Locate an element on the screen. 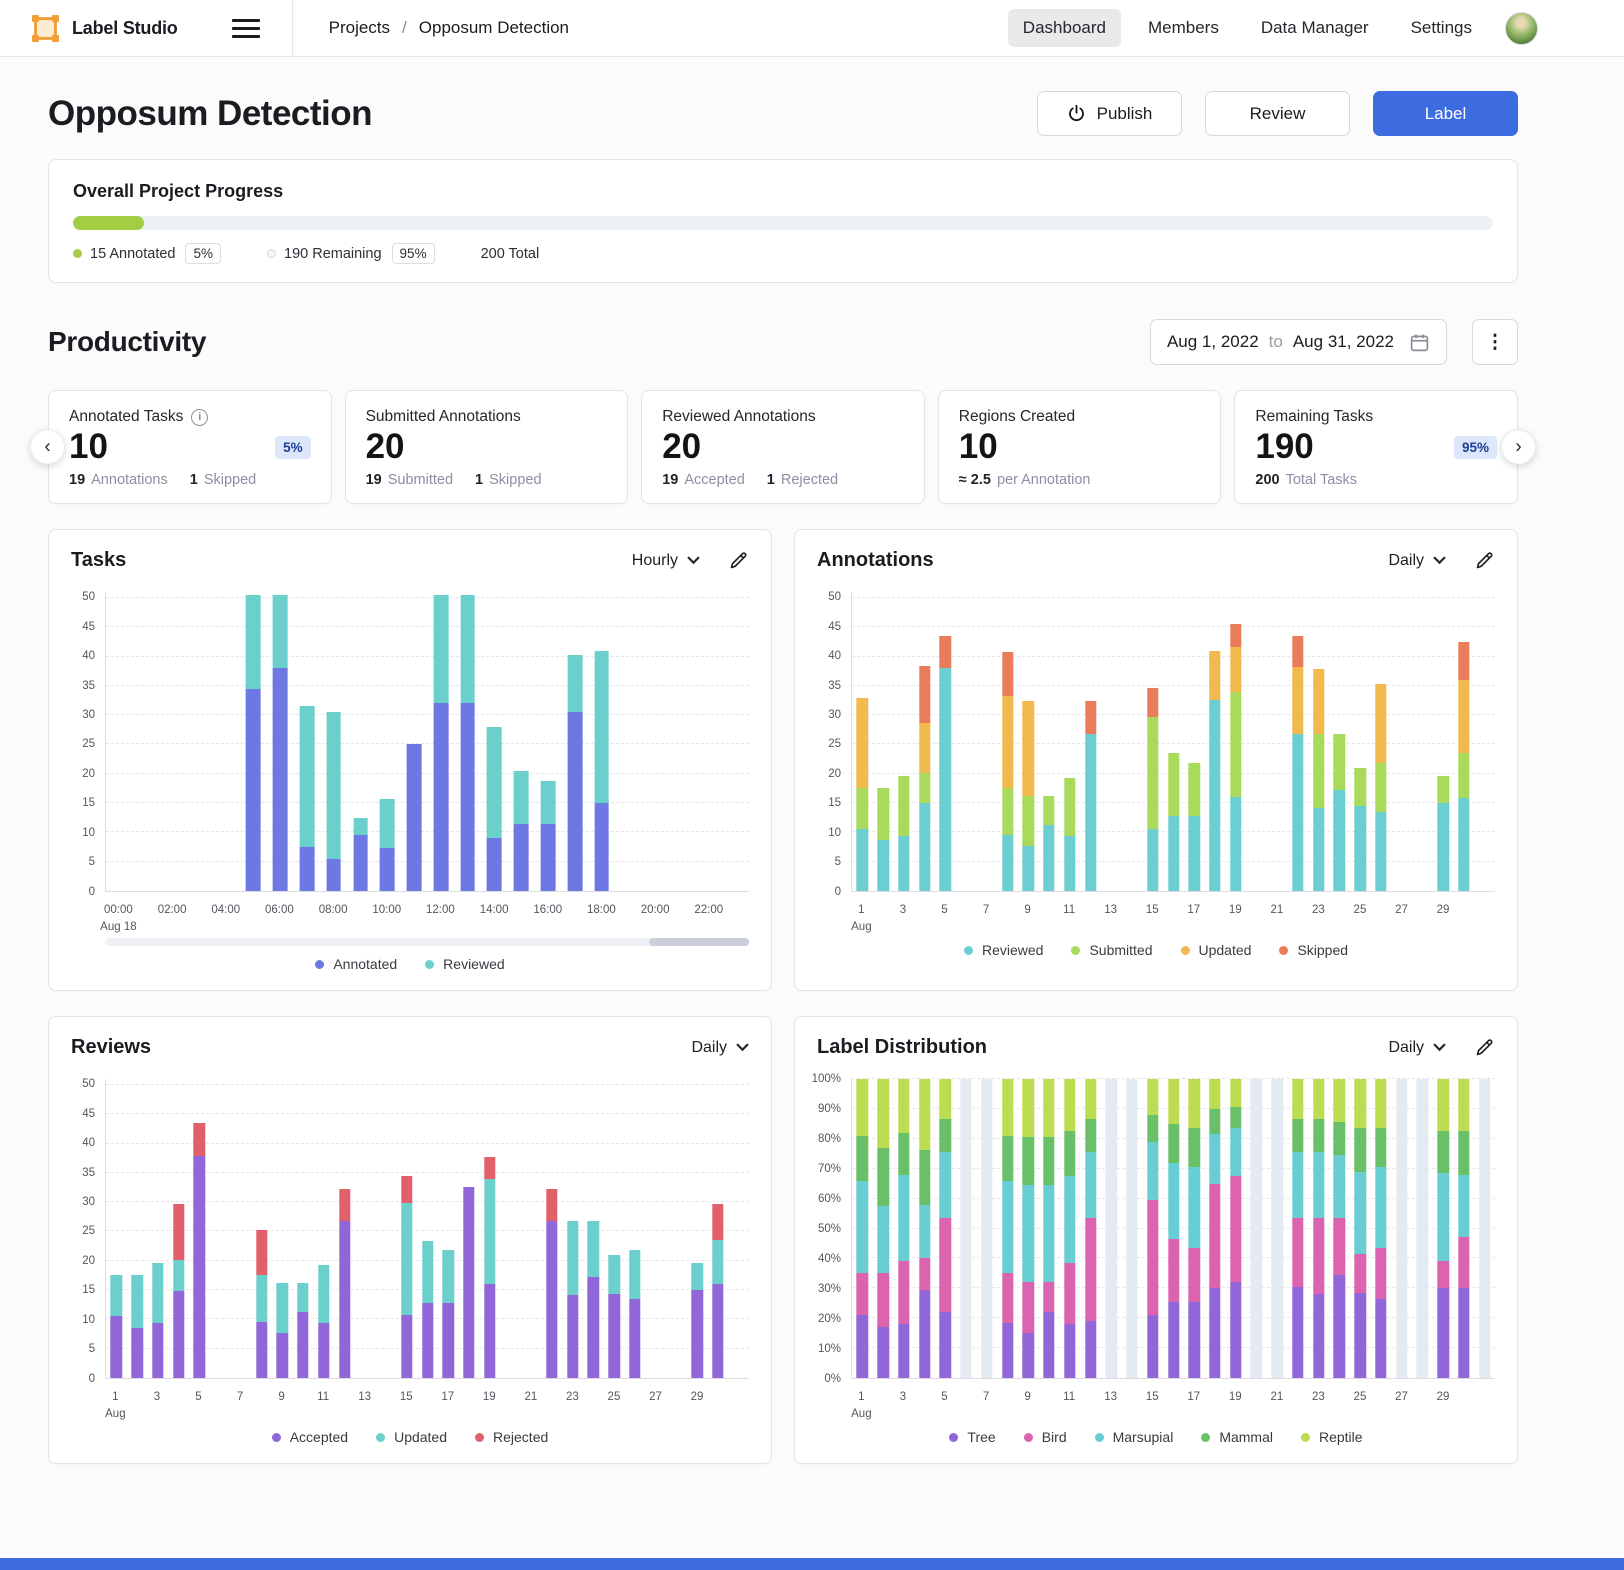  x-tick-label: 02:00 is located at coordinates (172, 910).